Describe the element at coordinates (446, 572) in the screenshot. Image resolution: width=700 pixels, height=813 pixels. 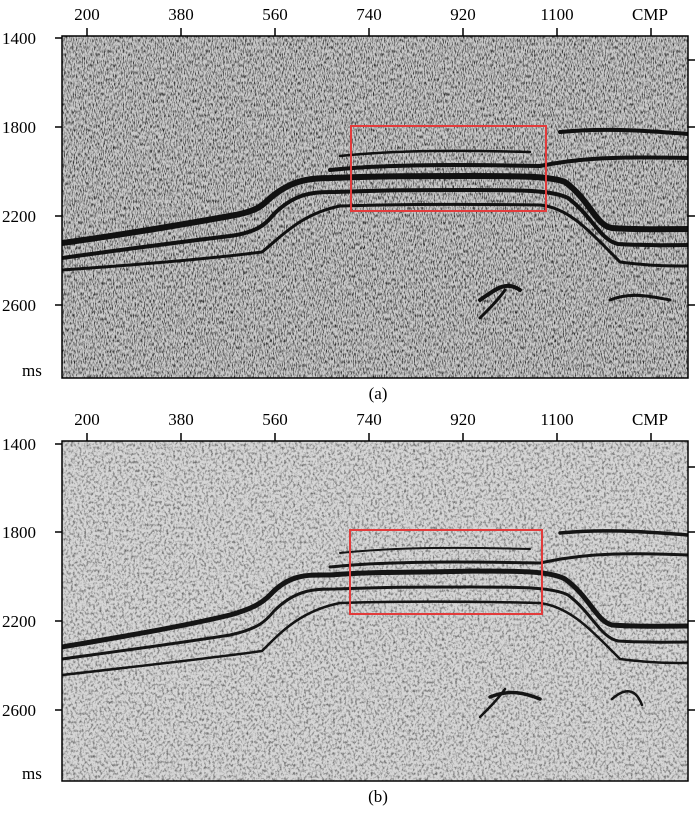
I see `highlight-box-b` at that location.